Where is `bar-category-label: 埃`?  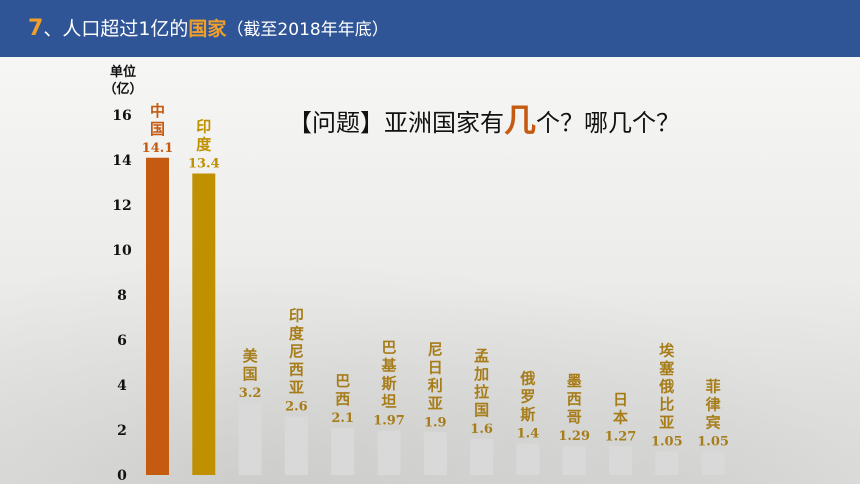
bar-category-label: 埃 is located at coordinates (667, 350).